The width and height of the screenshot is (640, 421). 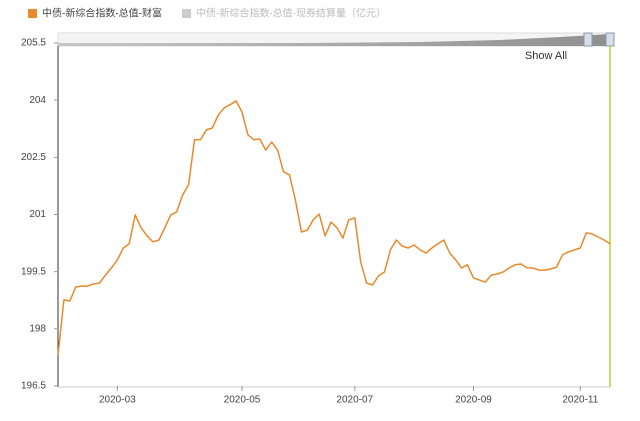 I want to click on y-tick-label: 199.5, so click(x=33, y=271).